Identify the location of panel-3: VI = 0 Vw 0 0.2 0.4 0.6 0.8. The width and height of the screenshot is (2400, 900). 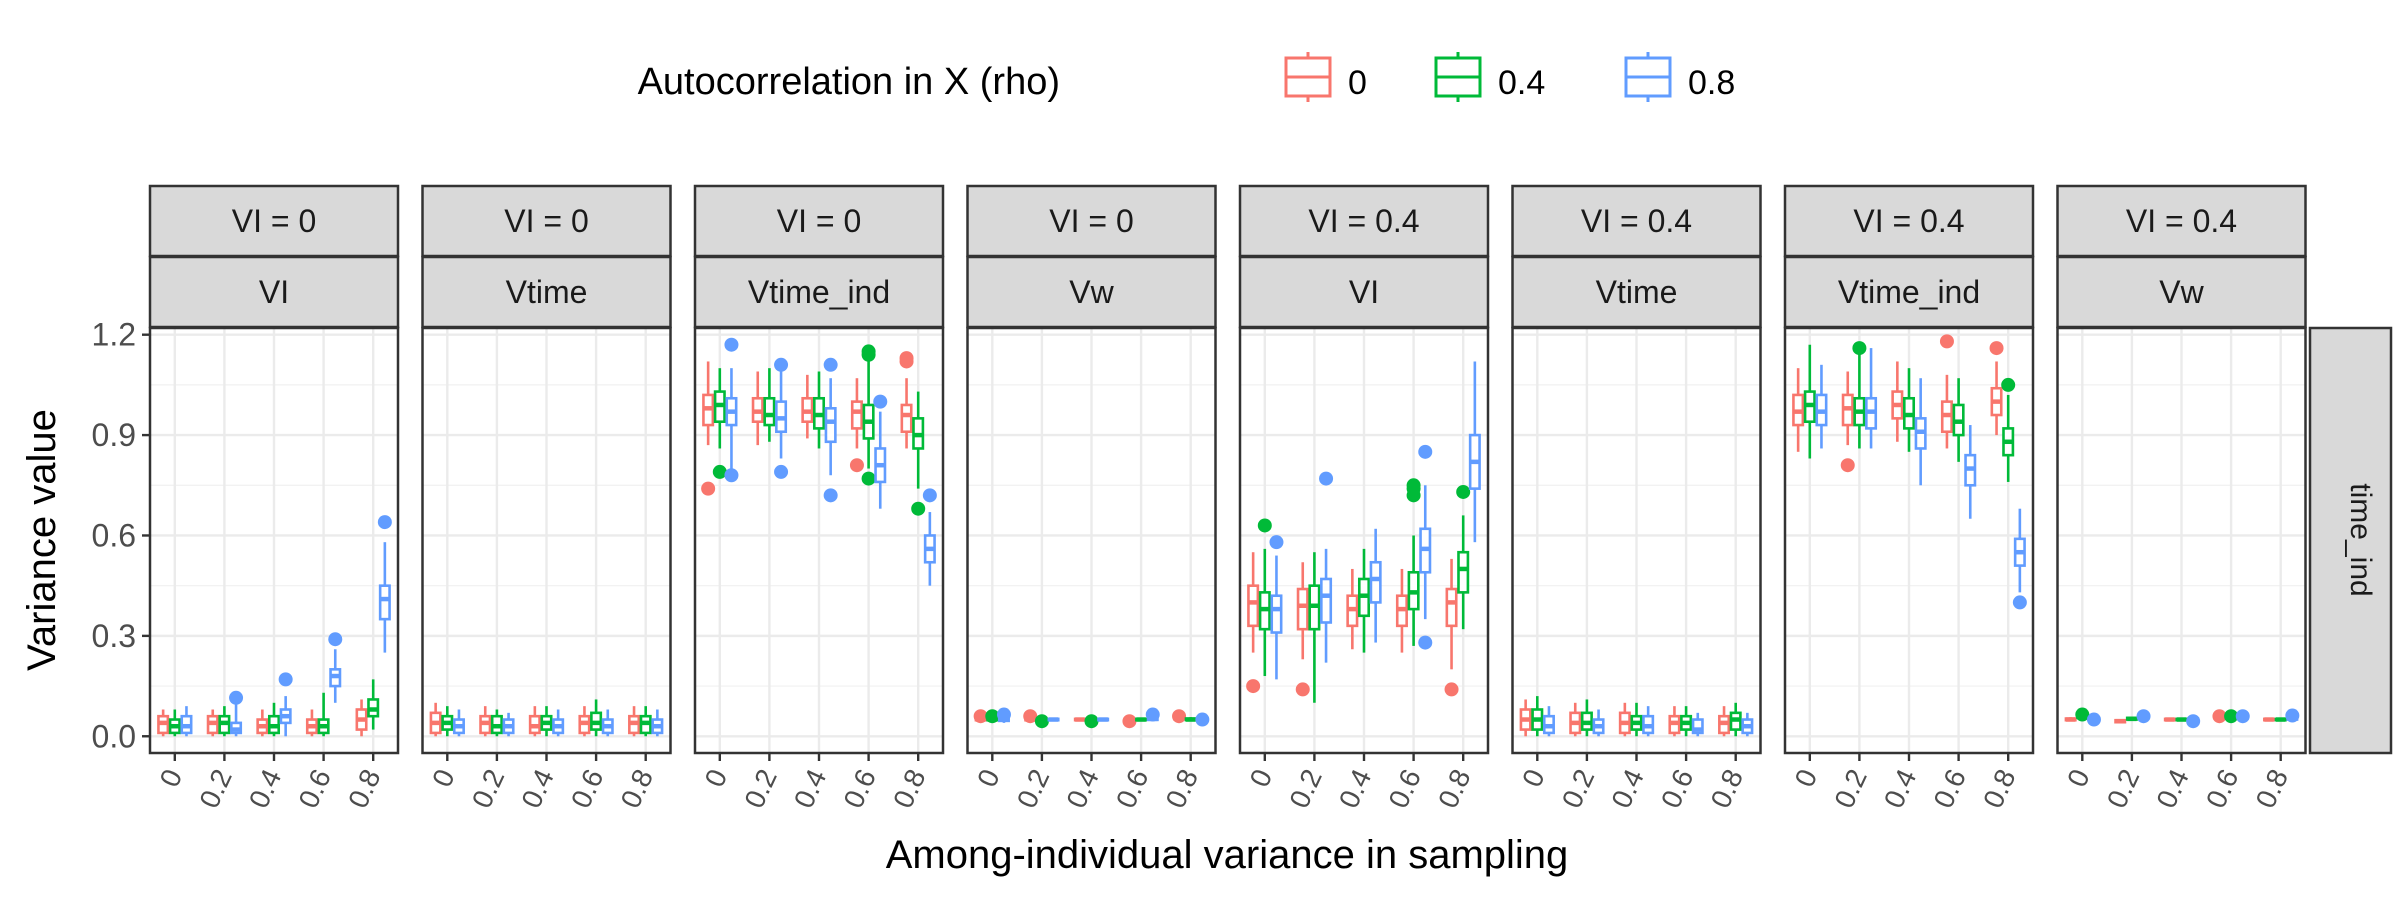
(1091, 498).